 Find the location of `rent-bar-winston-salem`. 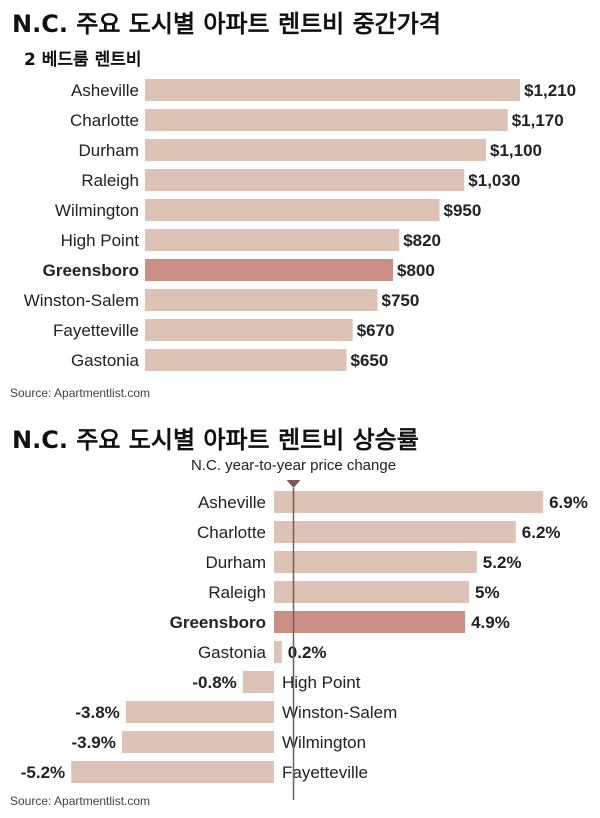

rent-bar-winston-salem is located at coordinates (261, 300).